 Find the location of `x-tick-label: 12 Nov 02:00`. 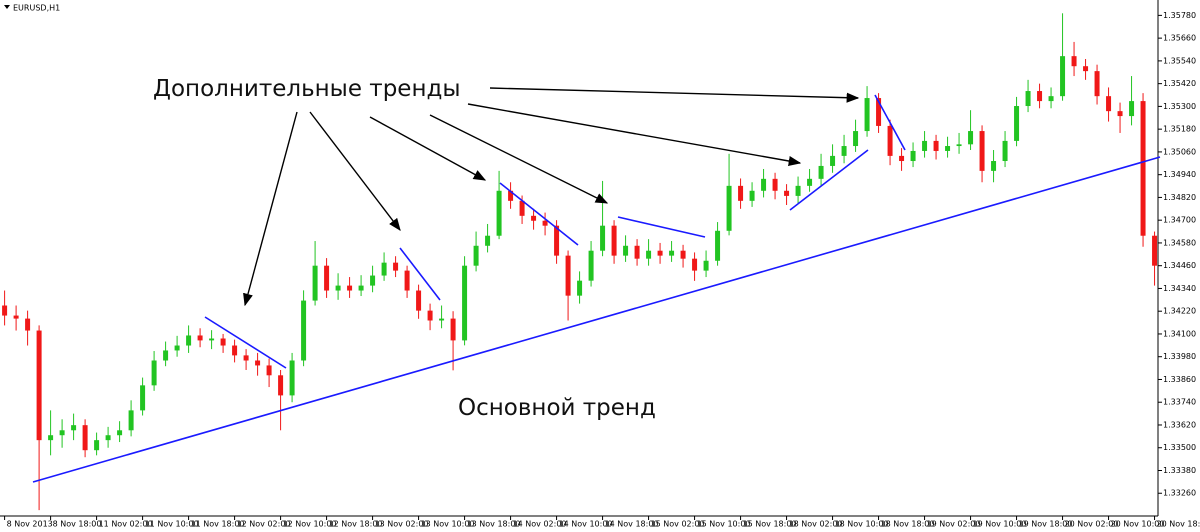

x-tick-label: 12 Nov 02:00 is located at coordinates (264, 524).